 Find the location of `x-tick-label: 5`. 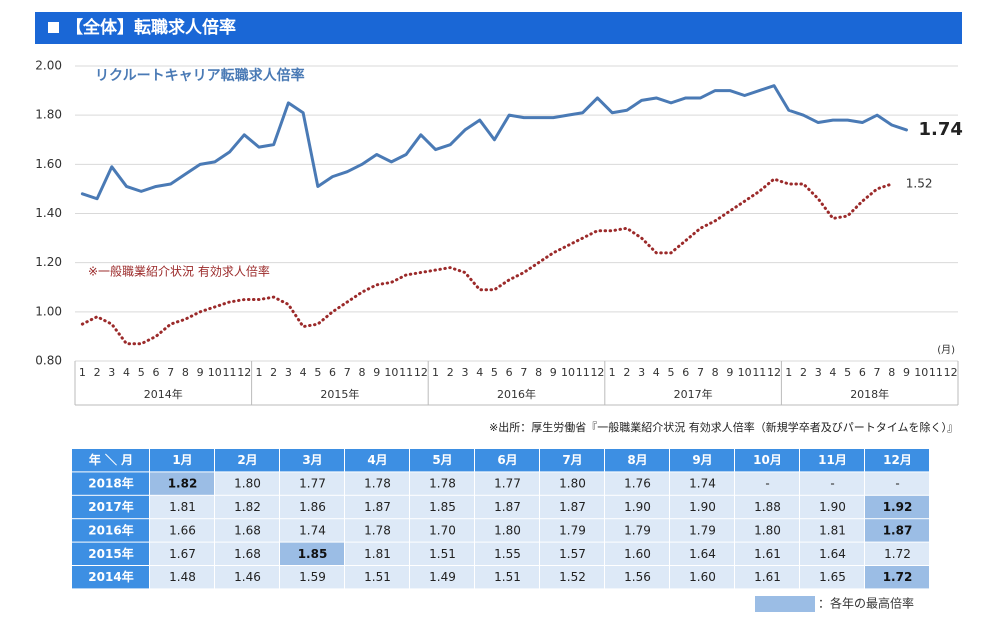

x-tick-label: 5 is located at coordinates (317, 372).